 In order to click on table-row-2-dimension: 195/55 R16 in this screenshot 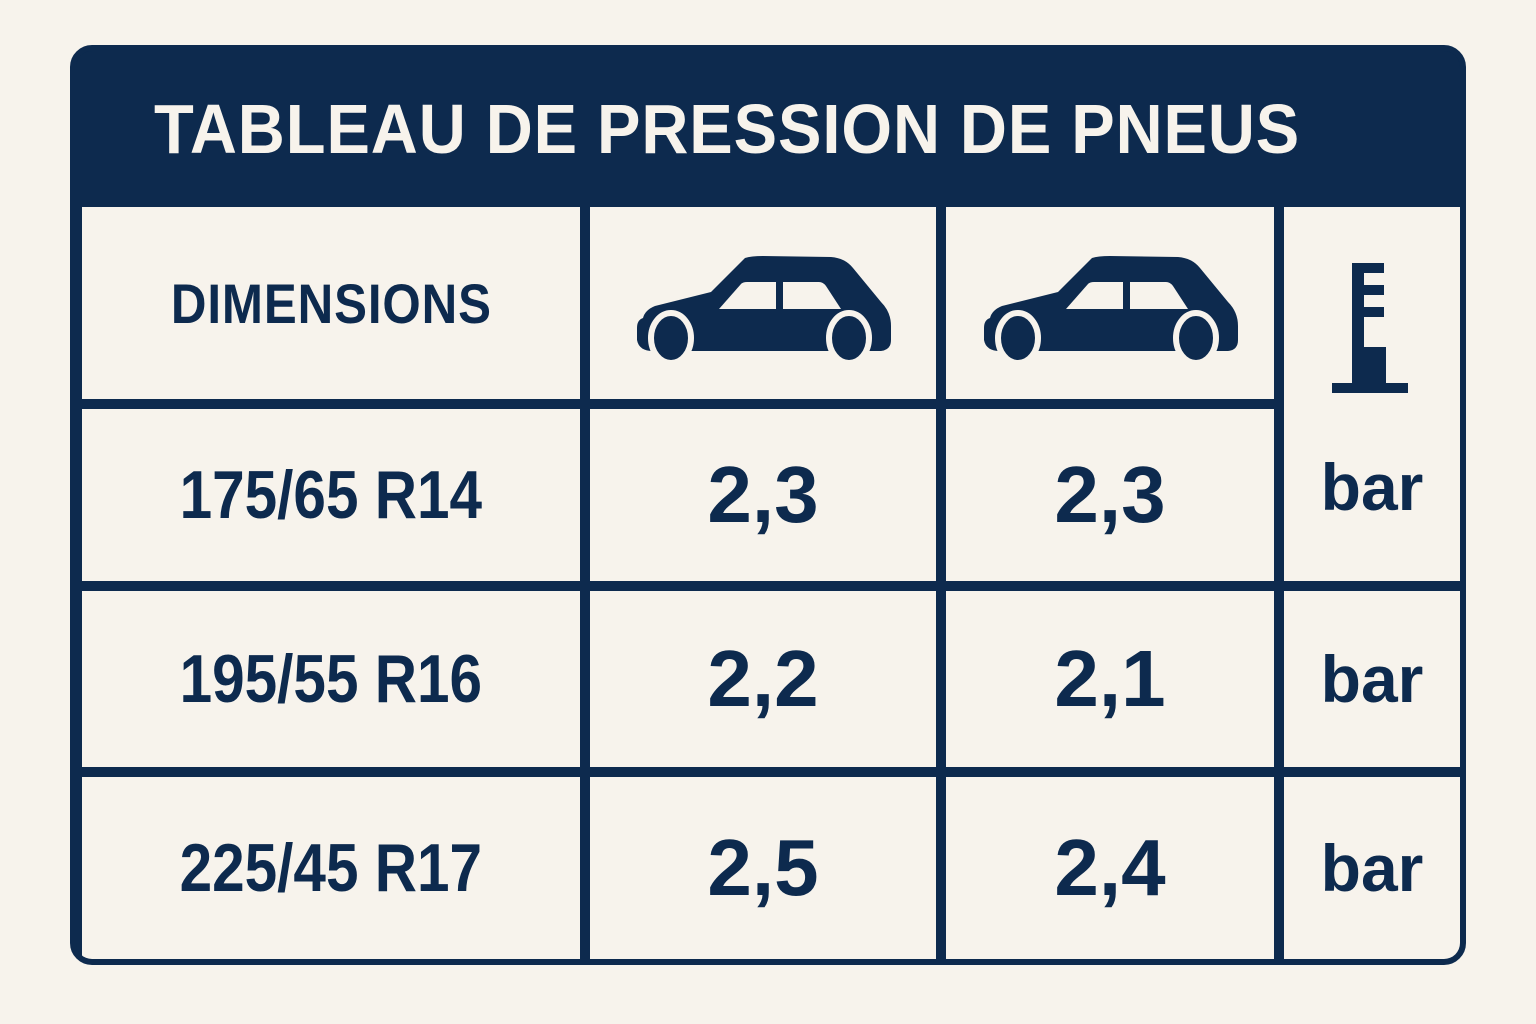, I will do `click(331, 679)`.